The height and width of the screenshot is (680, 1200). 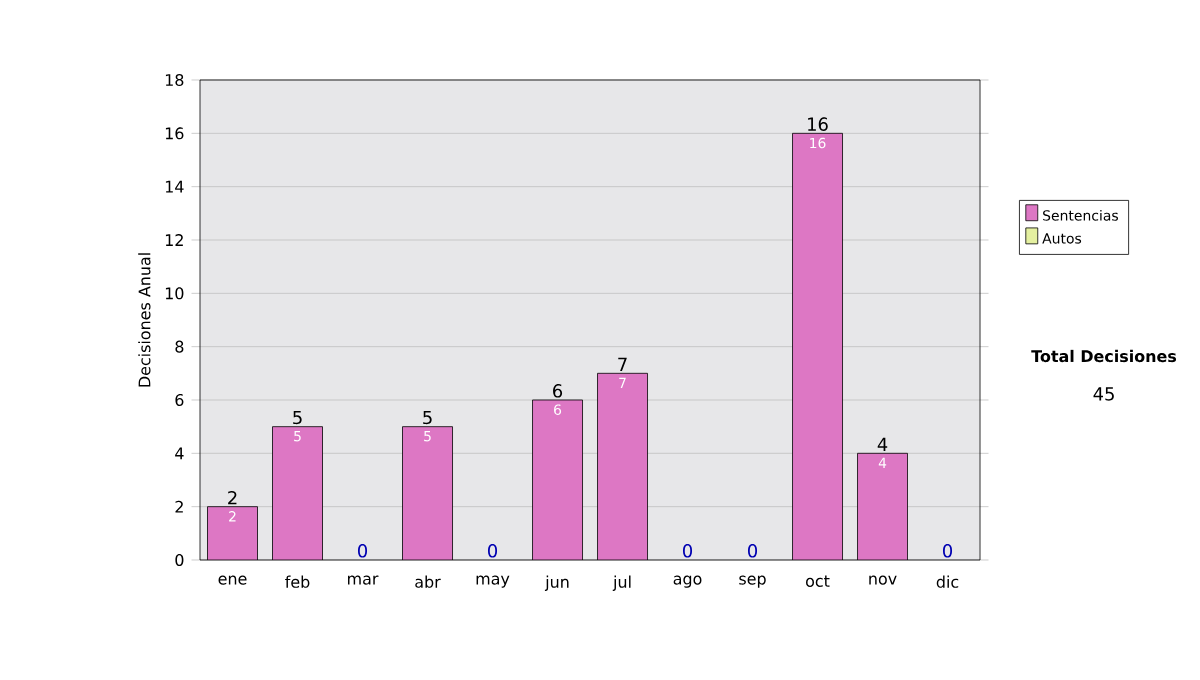 I want to click on total-label: 4, so click(x=882, y=444).